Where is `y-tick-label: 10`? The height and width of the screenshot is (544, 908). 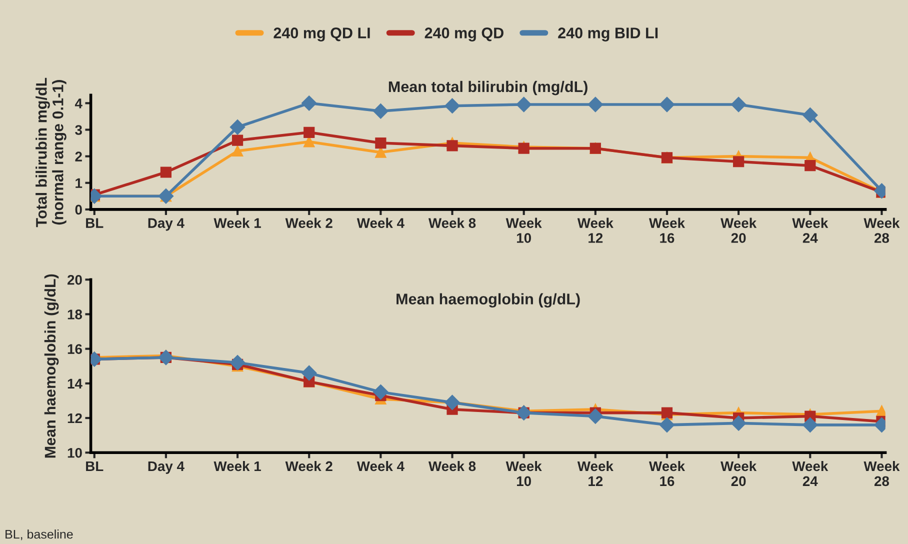 y-tick-label: 10 is located at coordinates (75, 453).